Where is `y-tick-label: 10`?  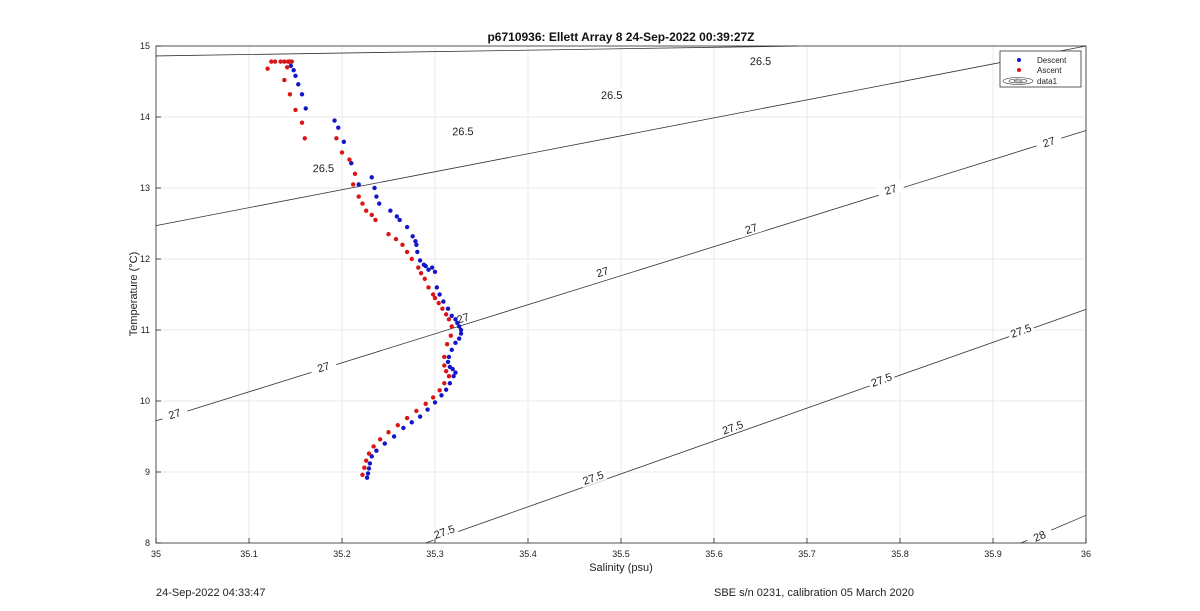
y-tick-label: 10 is located at coordinates (145, 401).